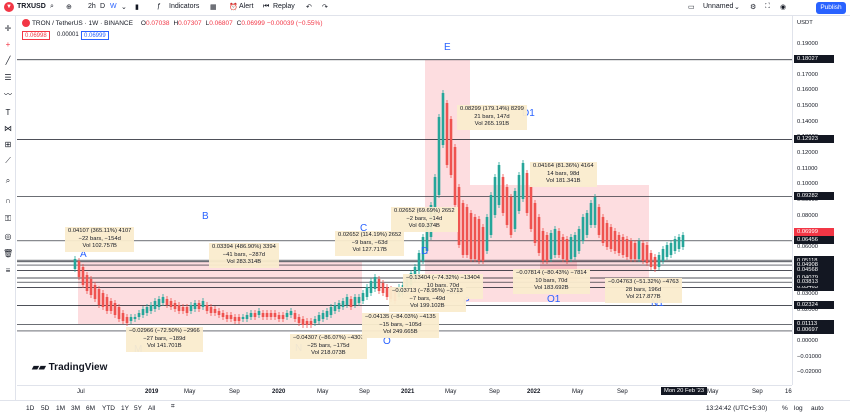  What do you see at coordinates (152, 408) in the screenshot?
I see `range-all: All` at bounding box center [152, 408].